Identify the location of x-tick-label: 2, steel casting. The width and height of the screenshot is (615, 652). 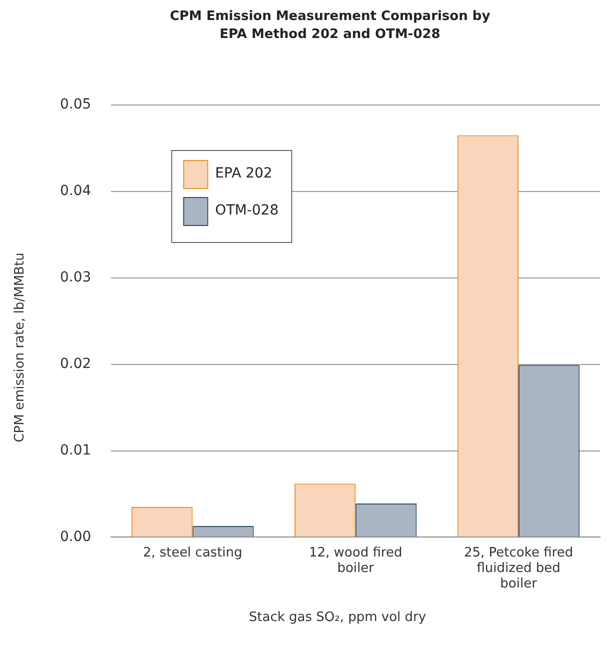
(192, 552).